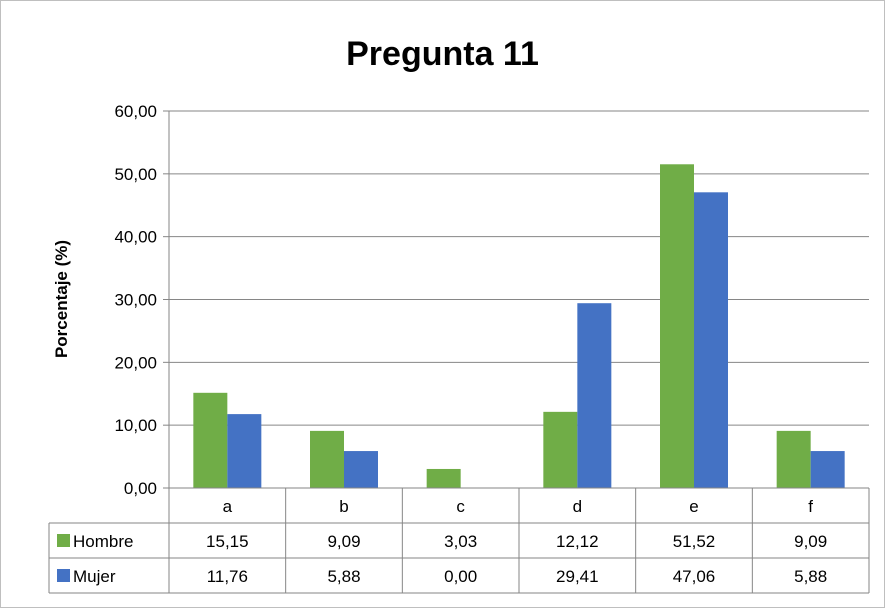 Image resolution: width=885 pixels, height=608 pixels. I want to click on legend-key-mujer, so click(63, 575).